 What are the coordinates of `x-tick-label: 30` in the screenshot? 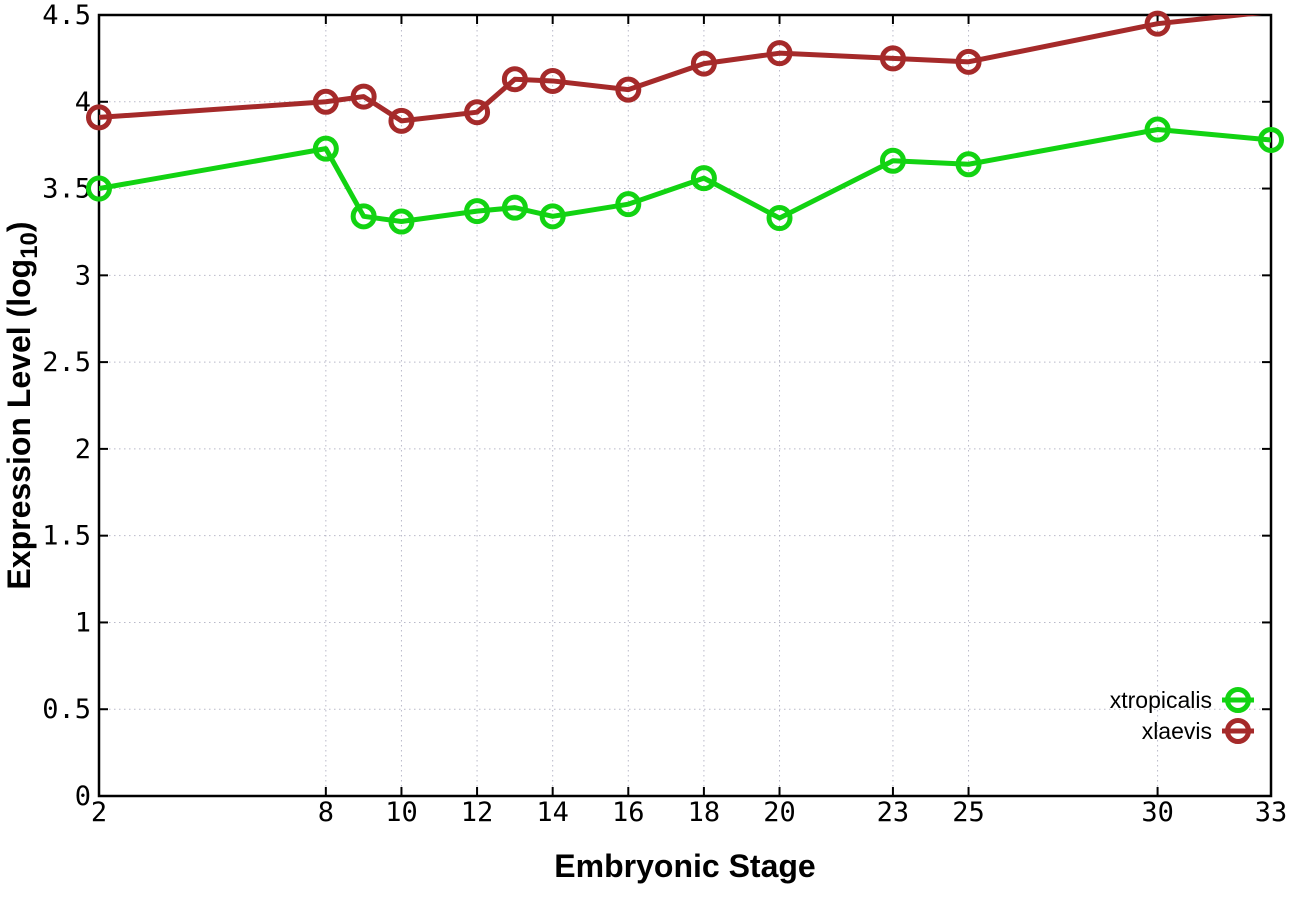 It's located at (1157, 812).